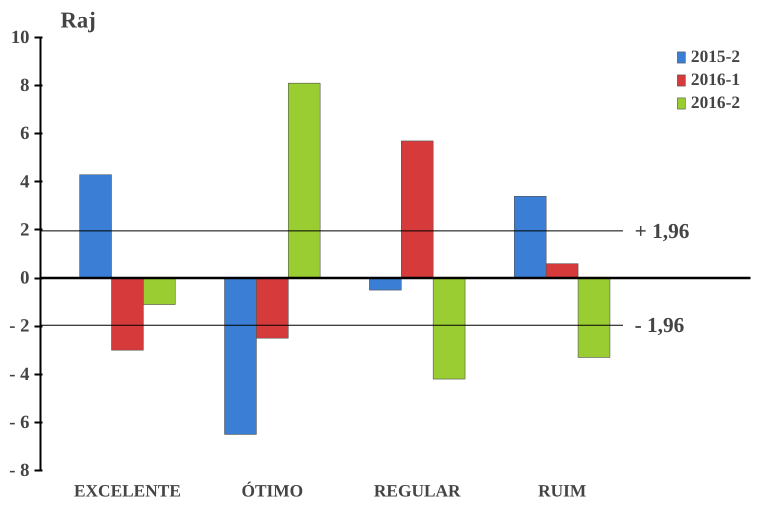 This screenshot has width=780, height=517. What do you see at coordinates (662, 230) in the screenshot?
I see `ref-line-label: + 1,96` at bounding box center [662, 230].